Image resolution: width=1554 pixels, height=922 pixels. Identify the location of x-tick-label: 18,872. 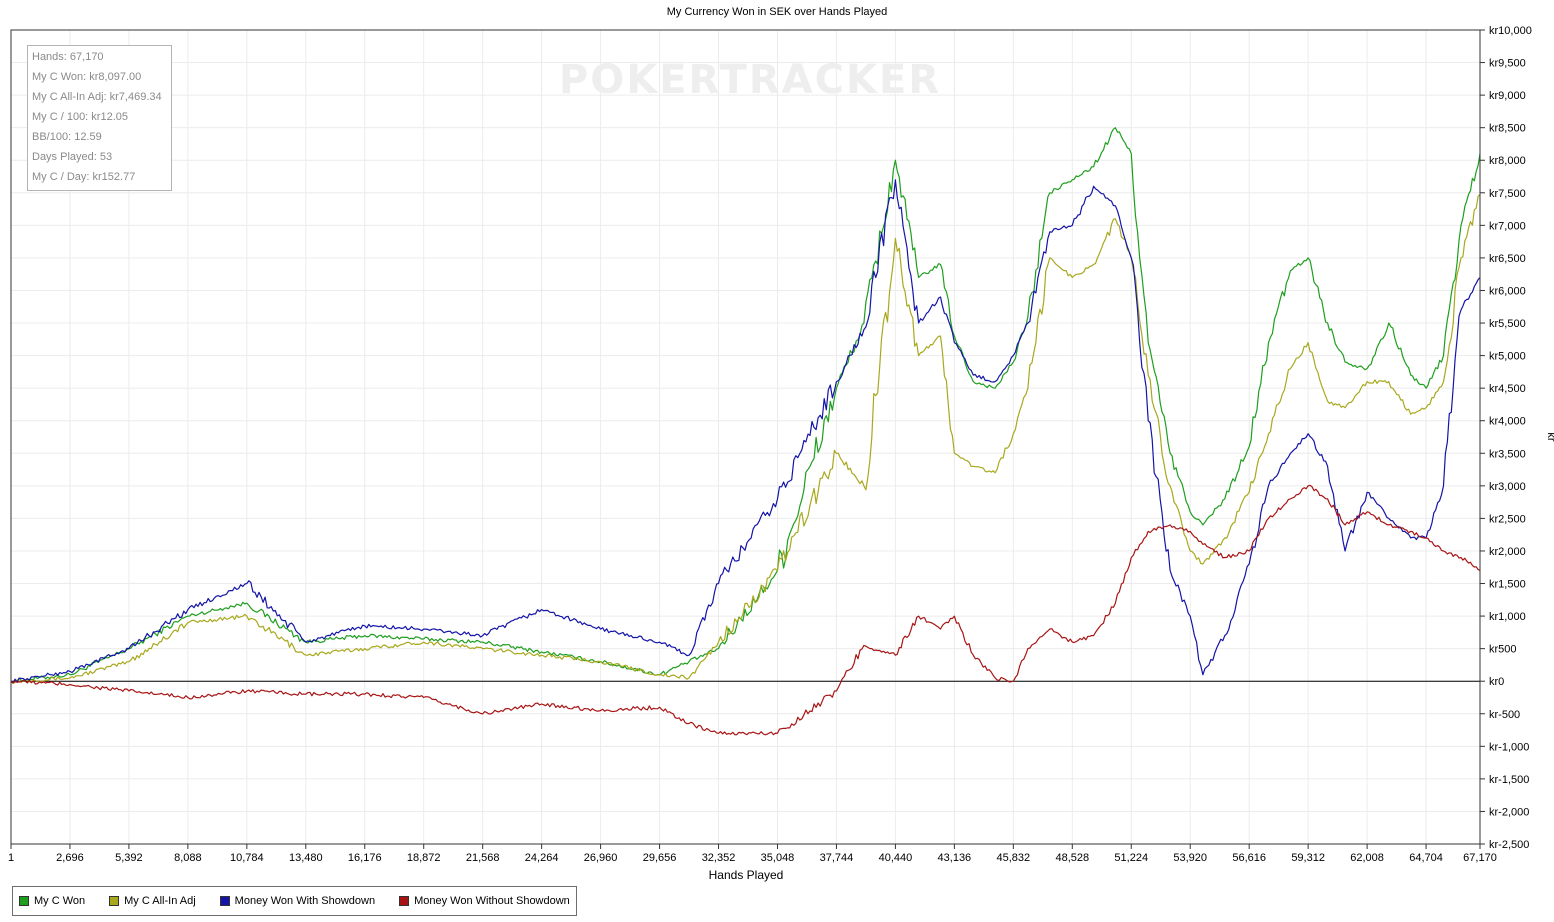
(424, 858).